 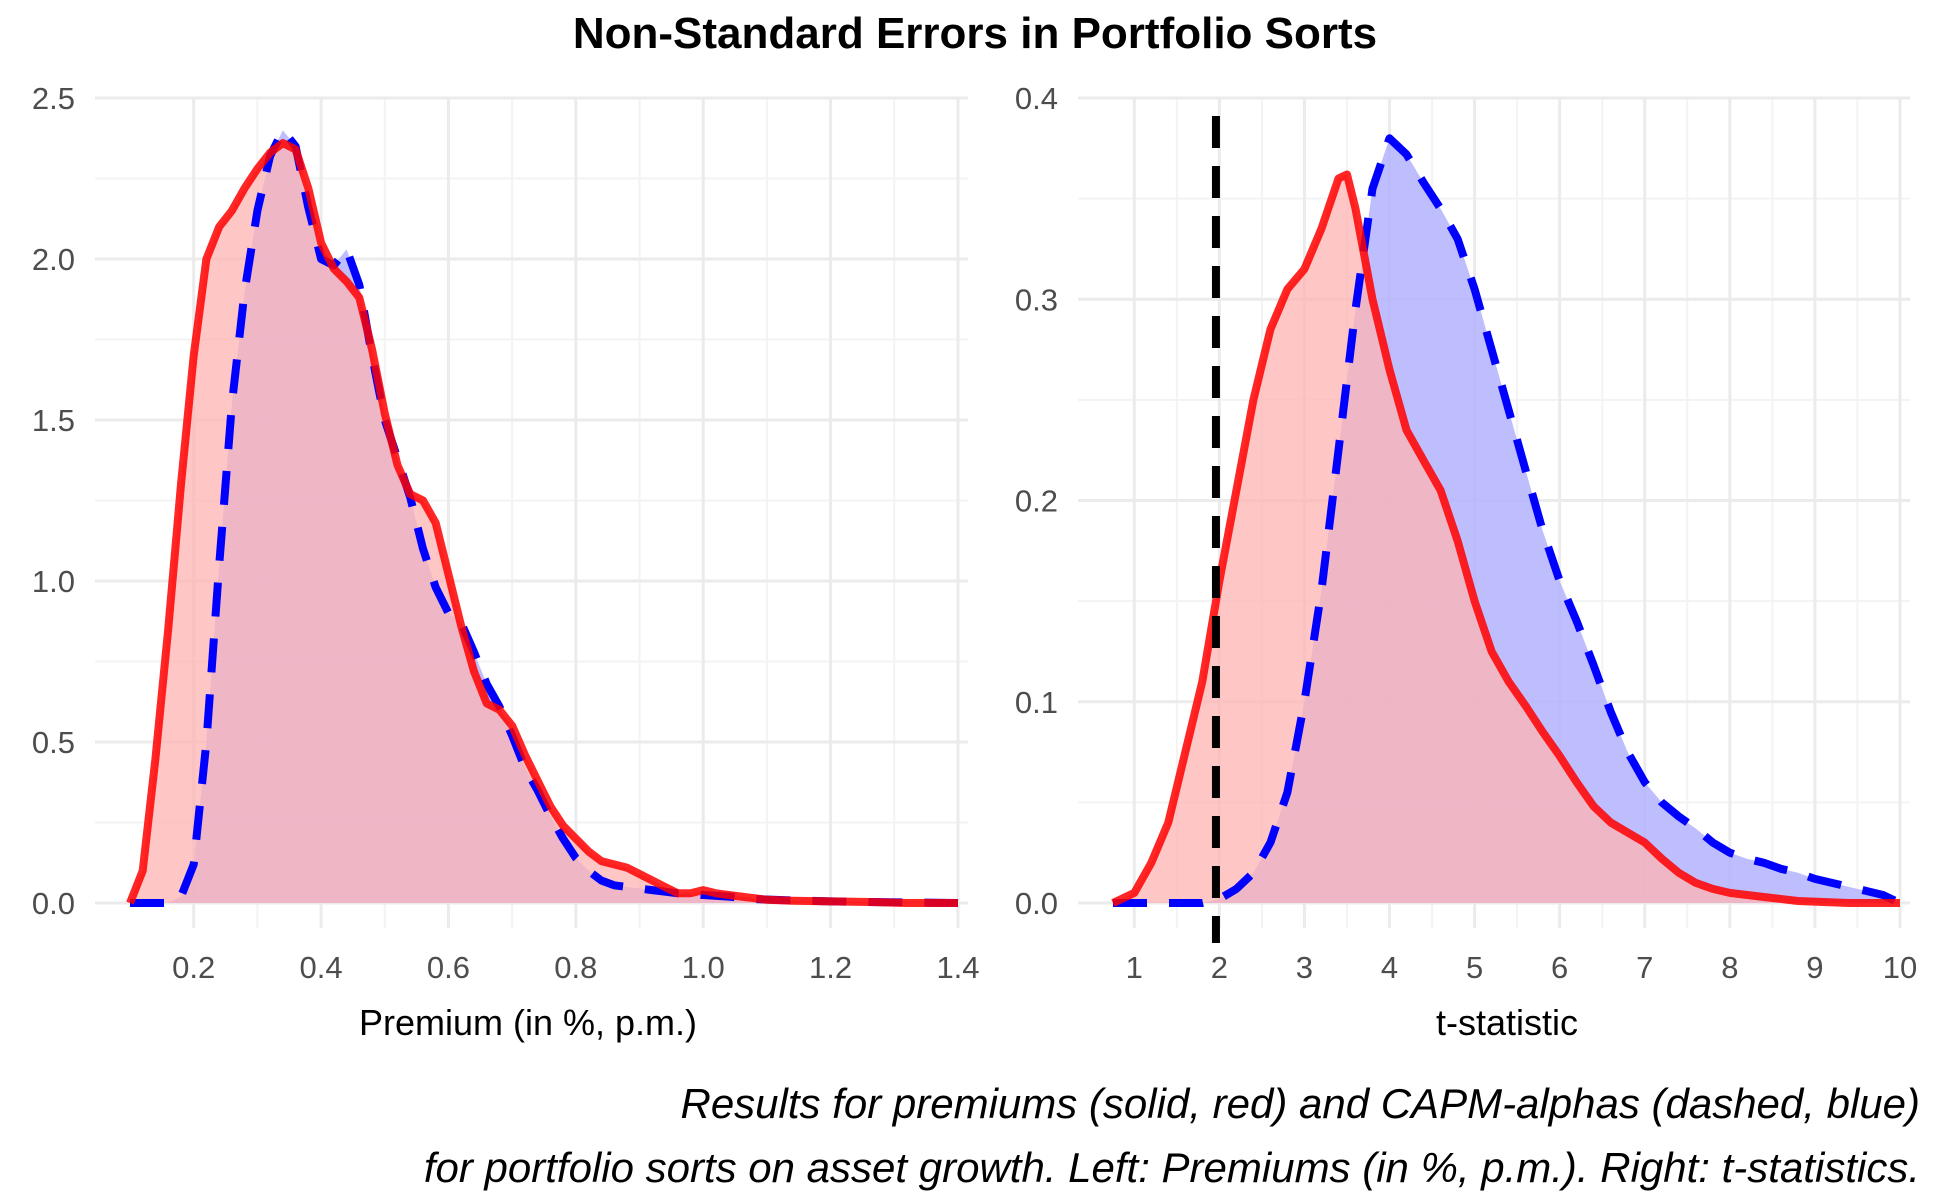 I want to click on y-tick-label: 2.5, so click(x=53, y=98).